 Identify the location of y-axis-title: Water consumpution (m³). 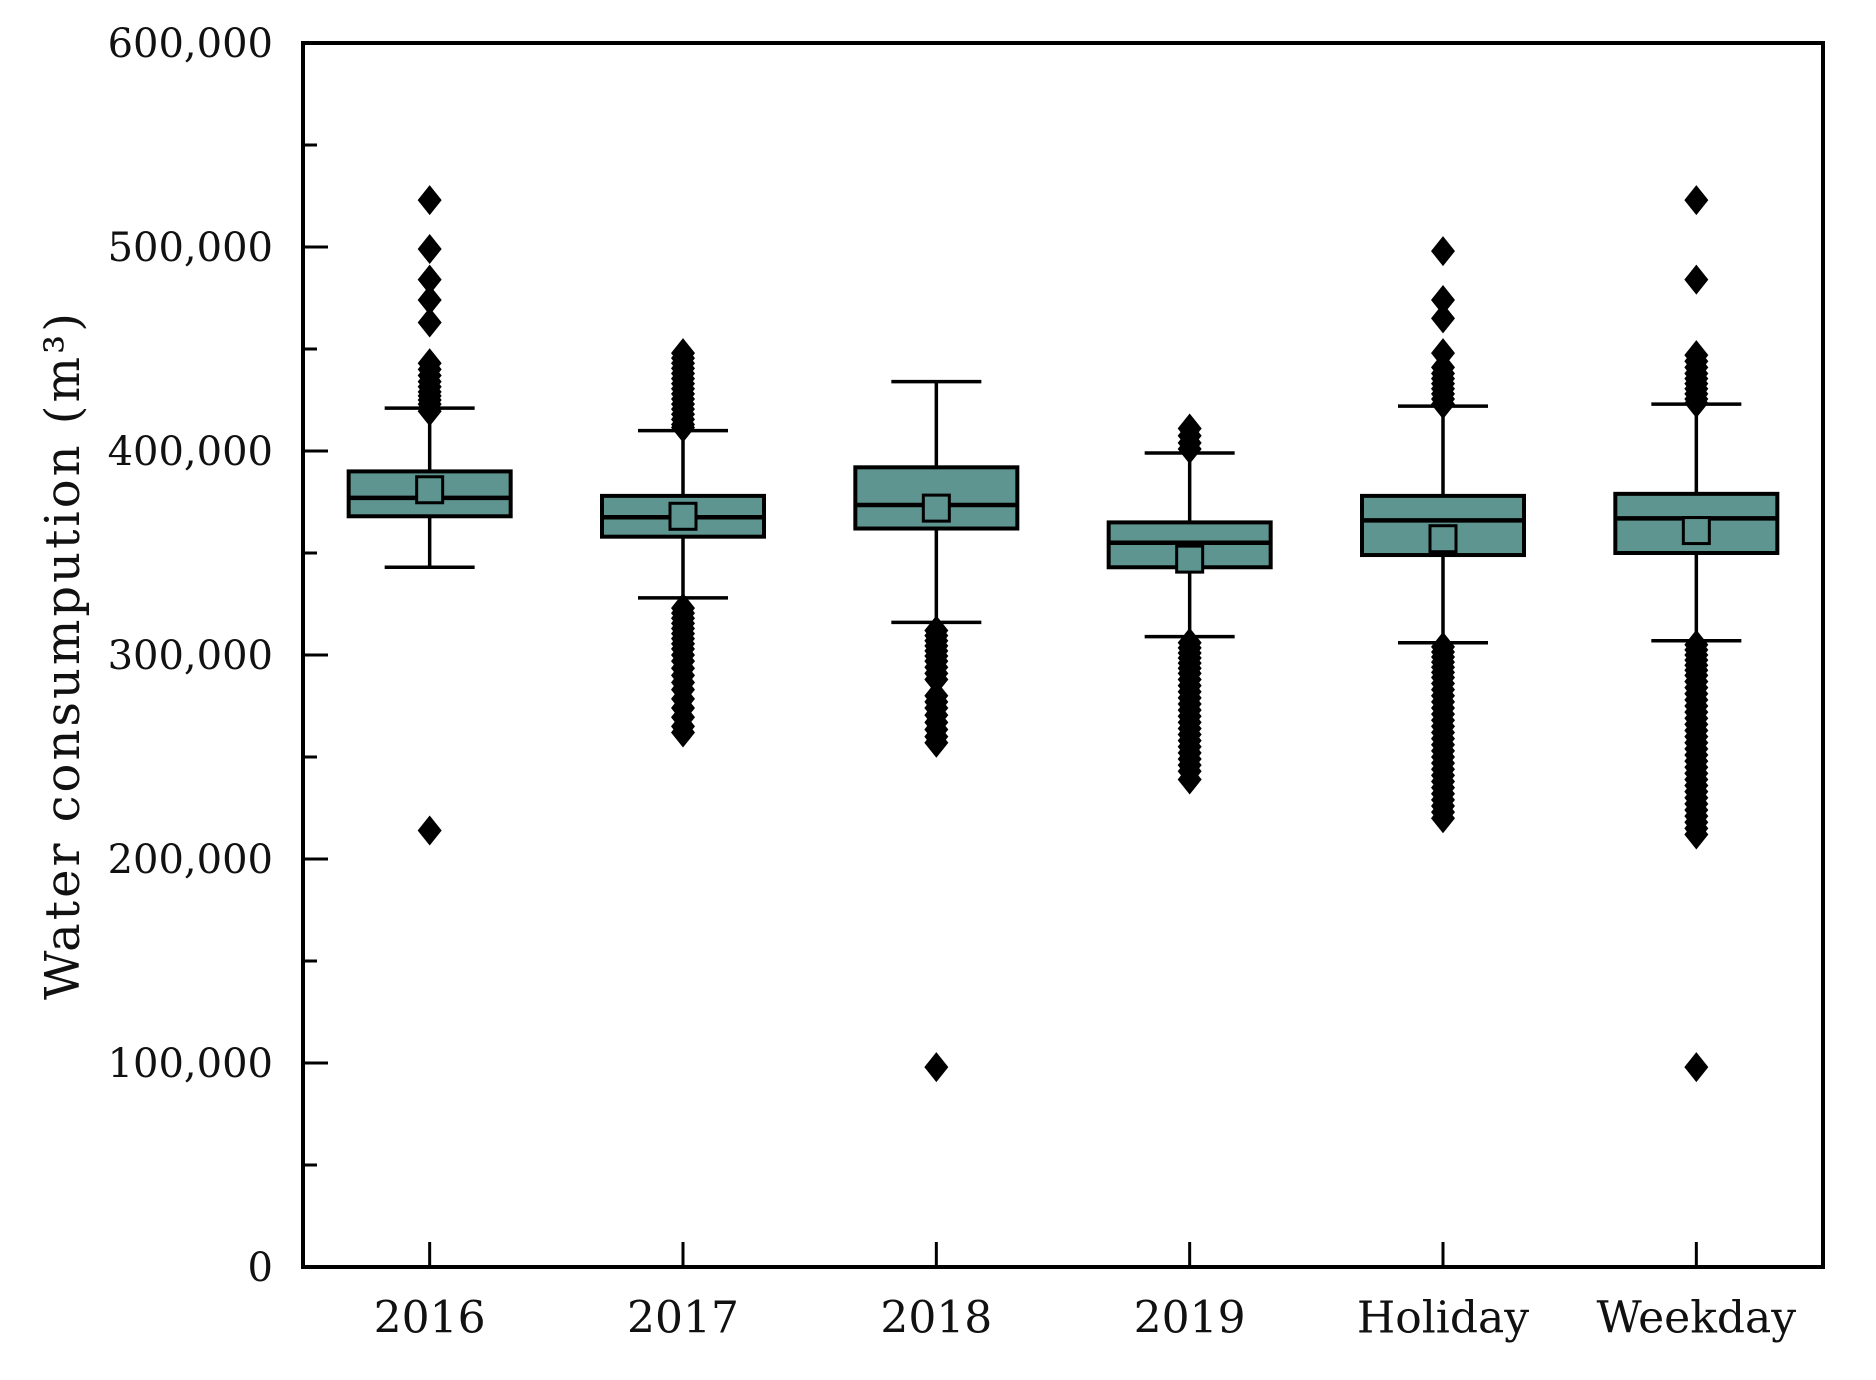
(63, 655).